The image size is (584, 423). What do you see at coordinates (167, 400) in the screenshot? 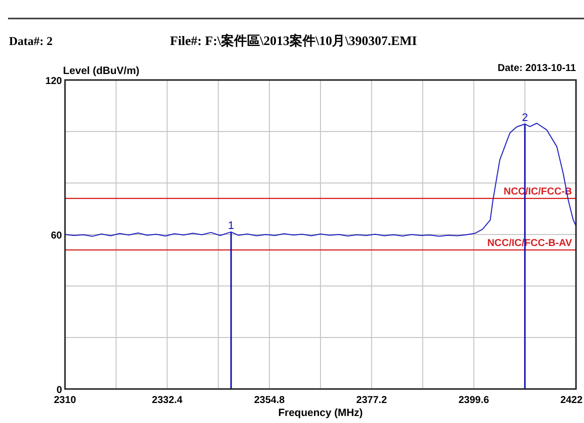
I see `x-tick-label: 2332.4` at bounding box center [167, 400].